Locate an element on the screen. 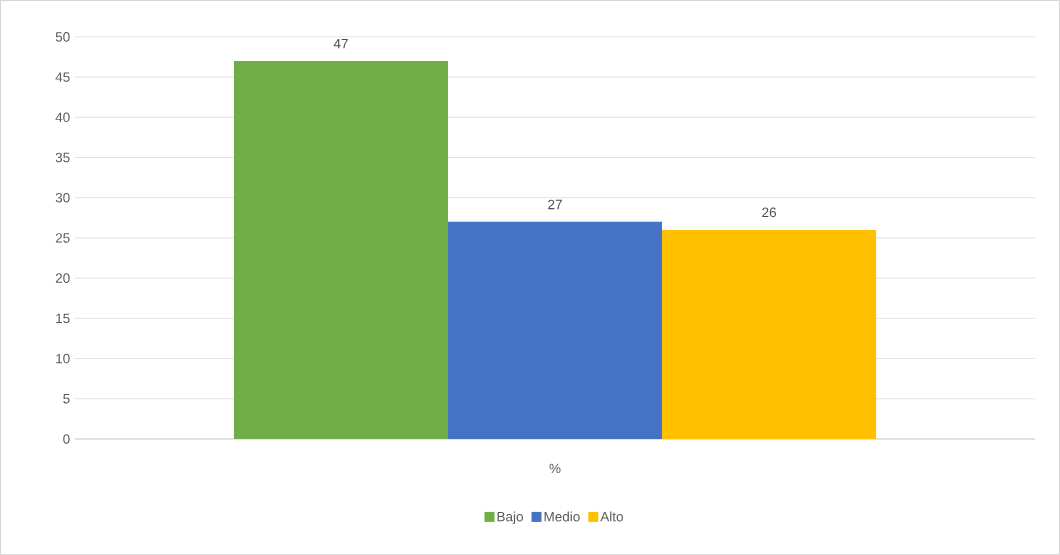  data-label: 26 is located at coordinates (769, 212).